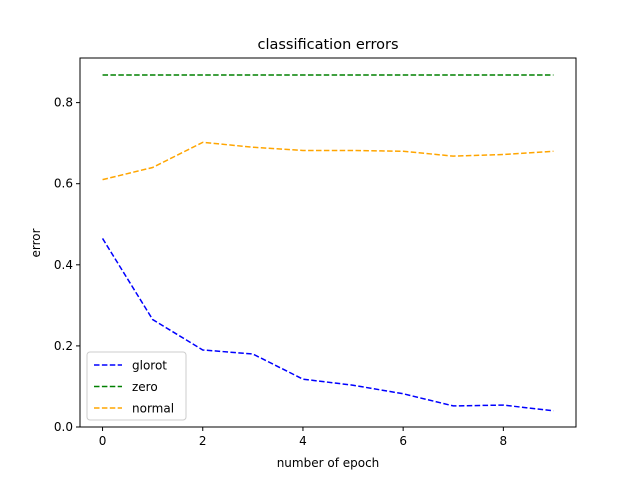  I want to click on y-tick-label: 0.4, so click(63, 265).